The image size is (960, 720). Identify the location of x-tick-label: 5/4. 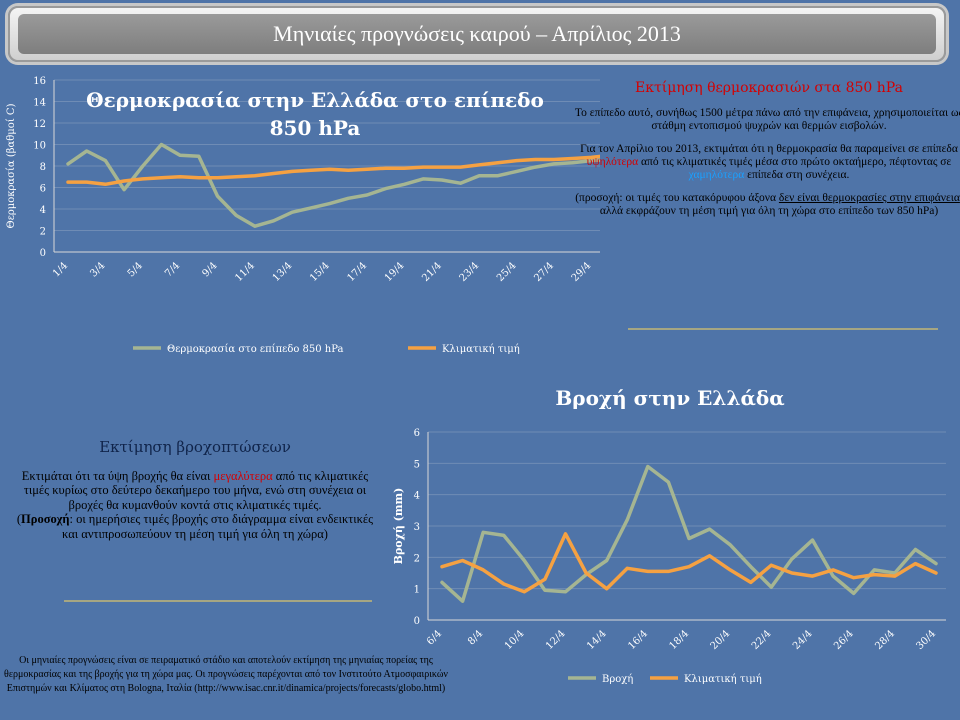
(135, 269).